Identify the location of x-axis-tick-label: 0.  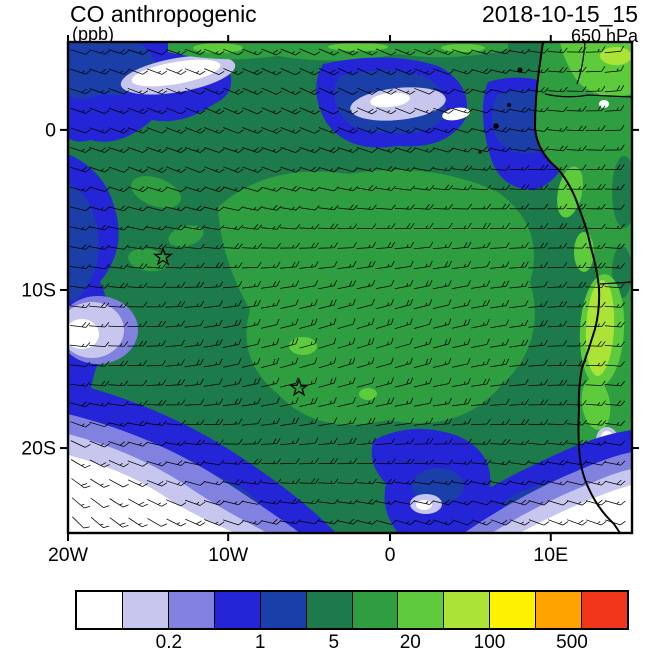
(390, 555).